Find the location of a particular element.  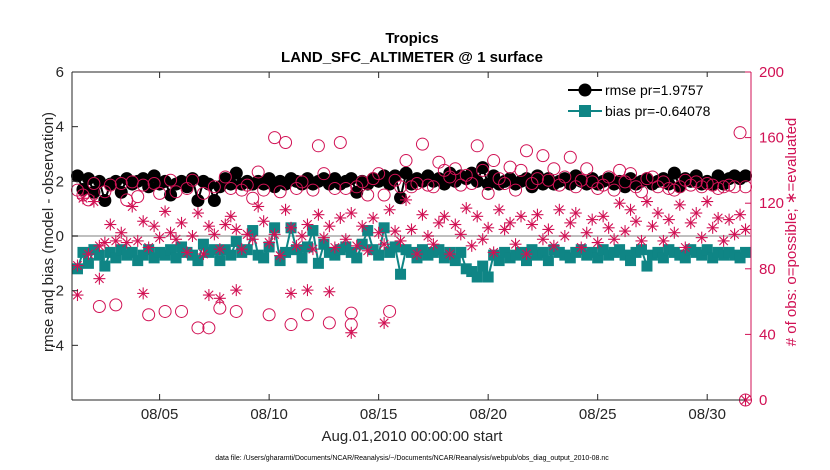

y-tick-label: 6 is located at coordinates (60, 72).